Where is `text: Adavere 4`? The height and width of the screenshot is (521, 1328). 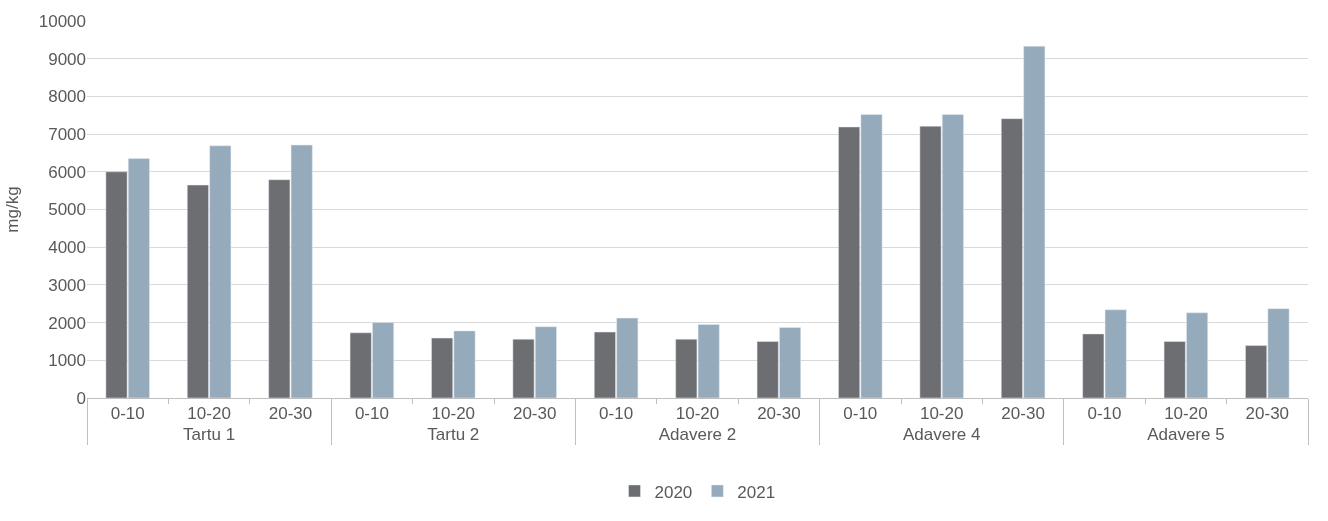
text: Adavere 4 is located at coordinates (941, 435).